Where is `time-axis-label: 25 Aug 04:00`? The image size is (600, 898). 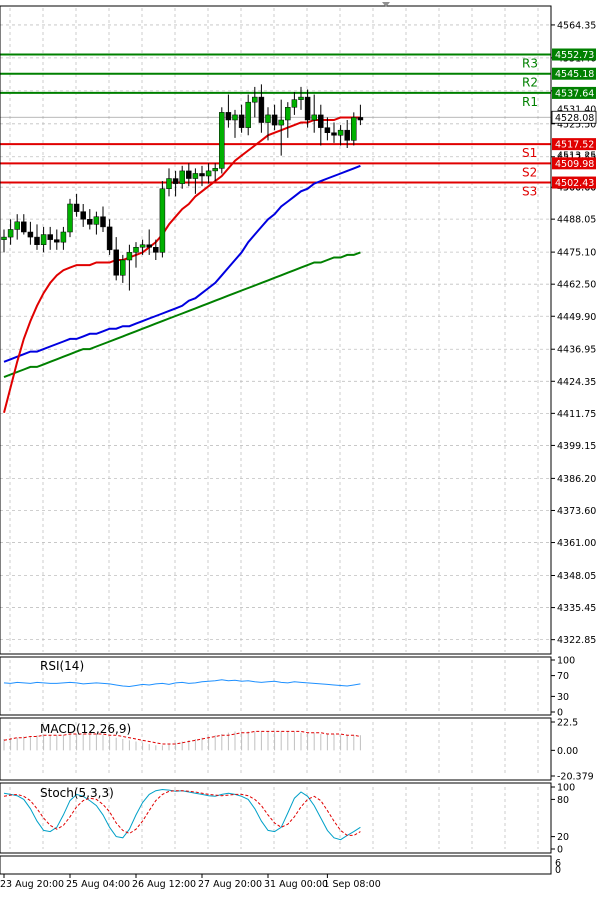
time-axis-label: 25 Aug 04:00 is located at coordinates (98, 884).